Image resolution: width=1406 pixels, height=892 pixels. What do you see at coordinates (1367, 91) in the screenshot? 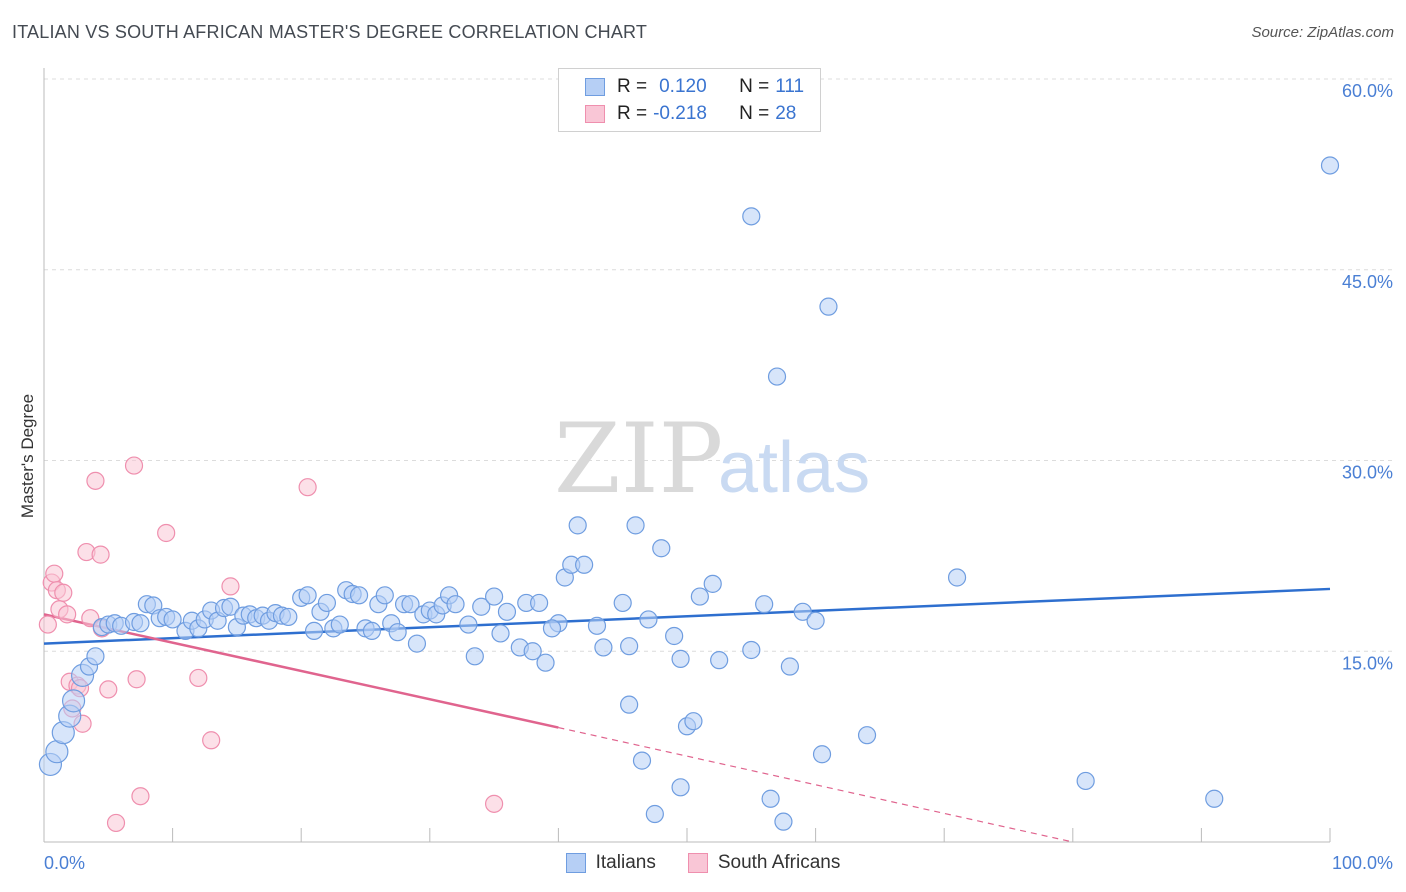
I see `y-tick-label: 60.0%` at bounding box center [1367, 91].